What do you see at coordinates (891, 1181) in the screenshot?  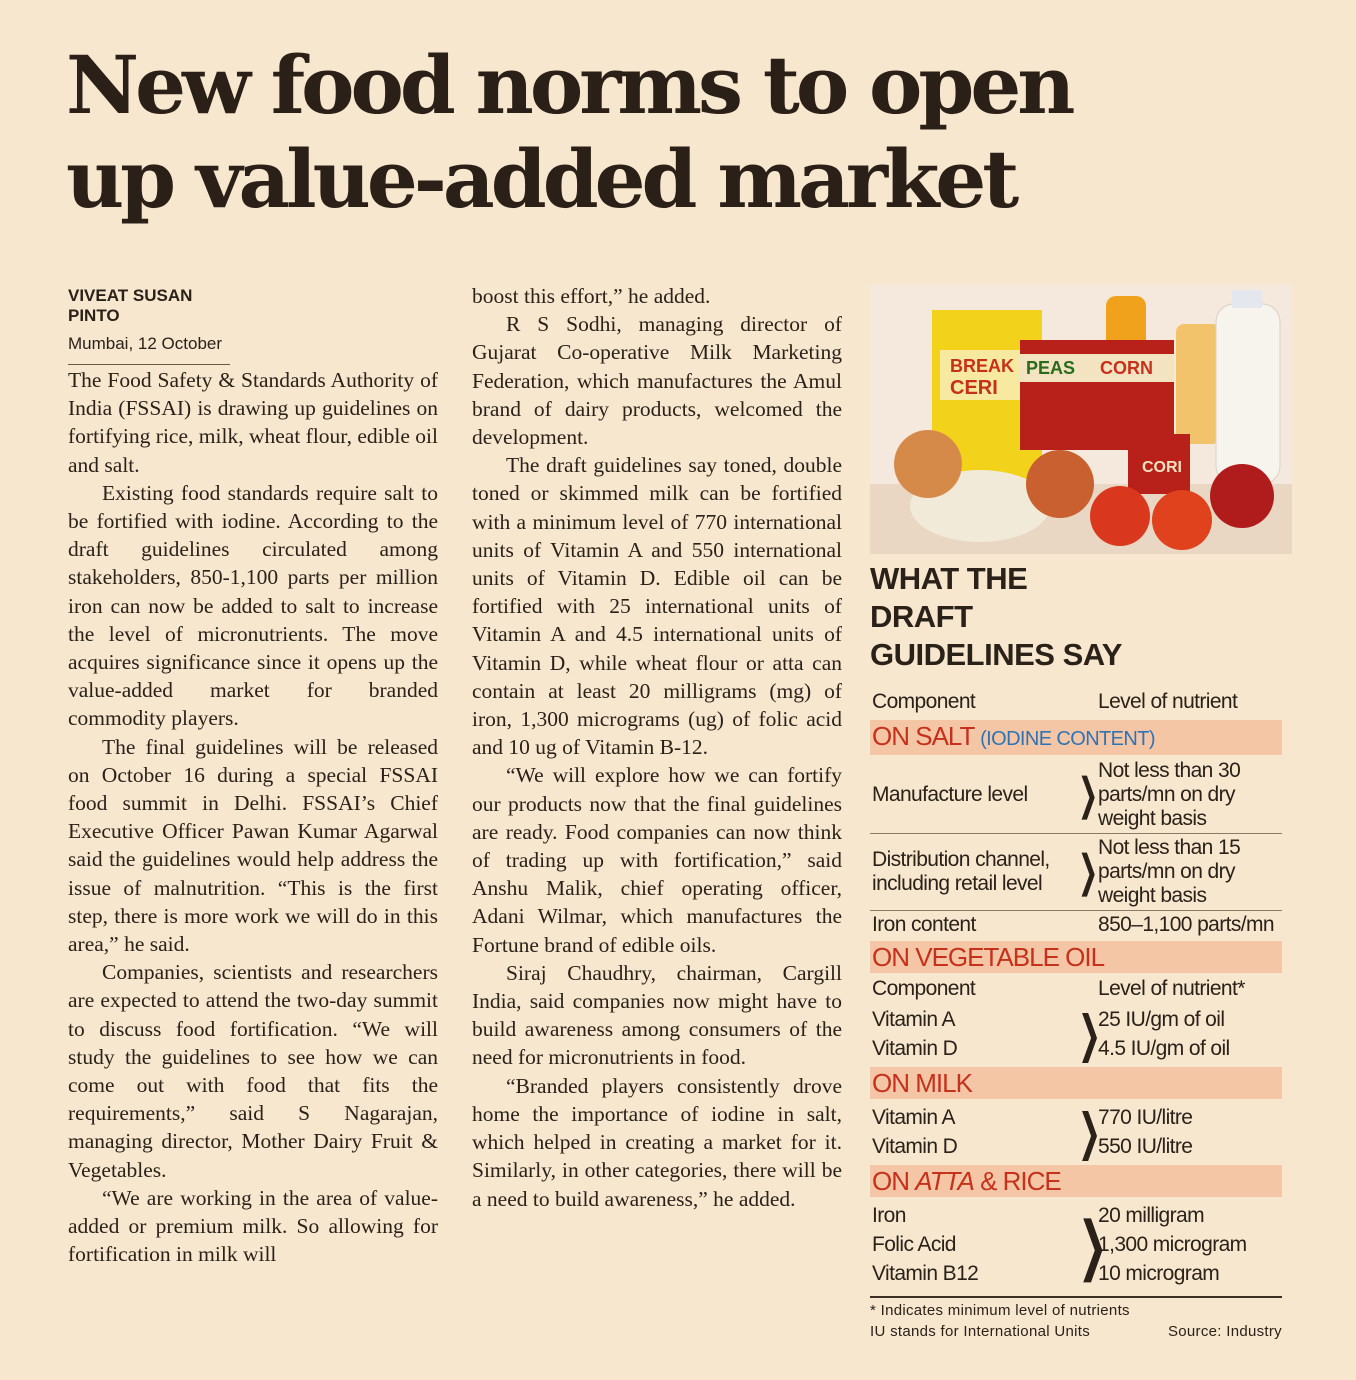 I see `heading-text: ON` at bounding box center [891, 1181].